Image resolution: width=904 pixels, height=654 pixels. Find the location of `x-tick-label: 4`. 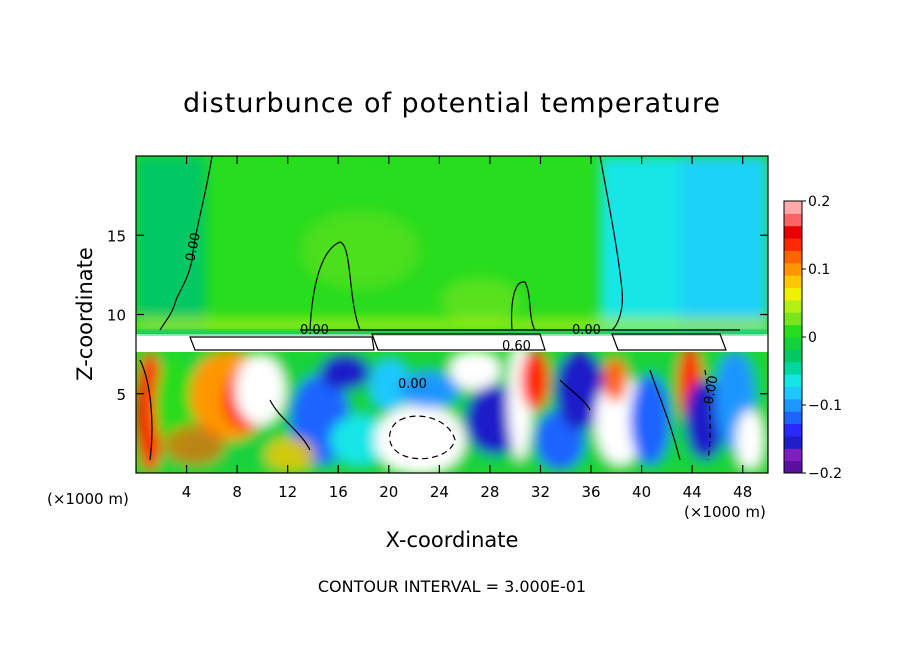

x-tick-label: 4 is located at coordinates (187, 492).